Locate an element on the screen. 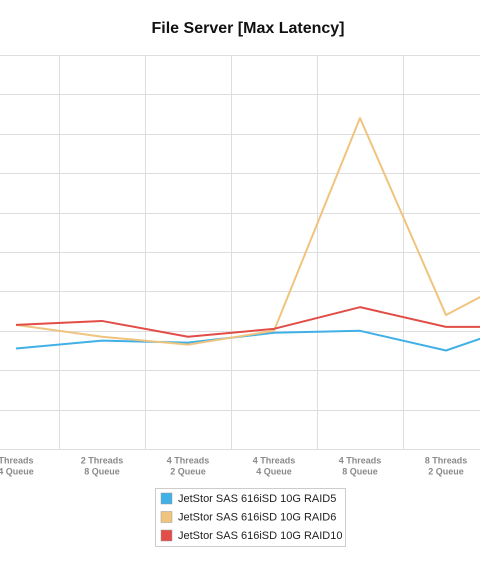  x-tick-label: Threads is located at coordinates (17, 460).